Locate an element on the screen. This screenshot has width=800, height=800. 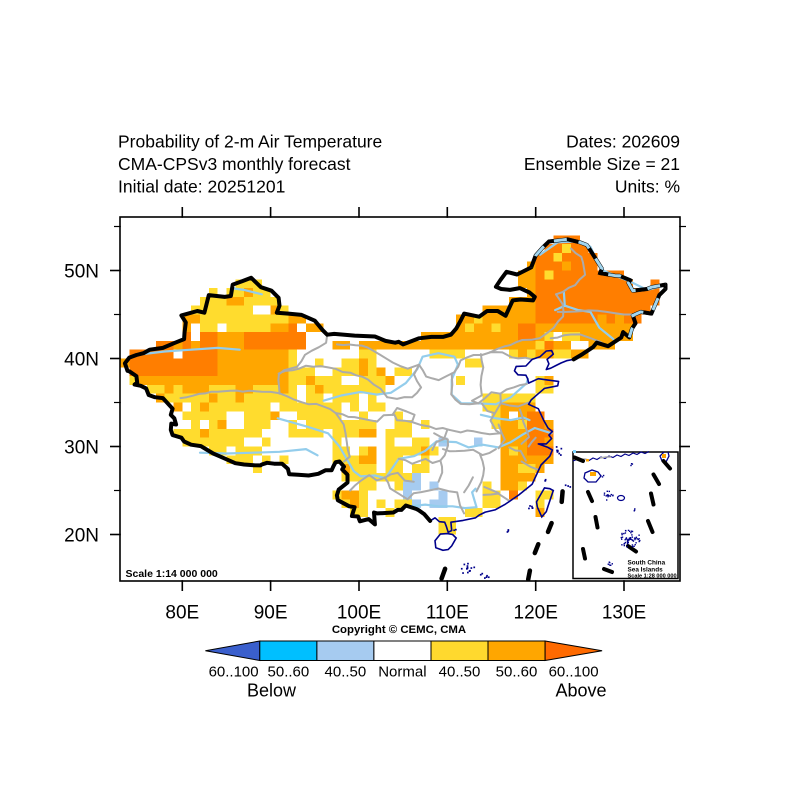
svg-text: 110E is located at coordinates (447, 613).